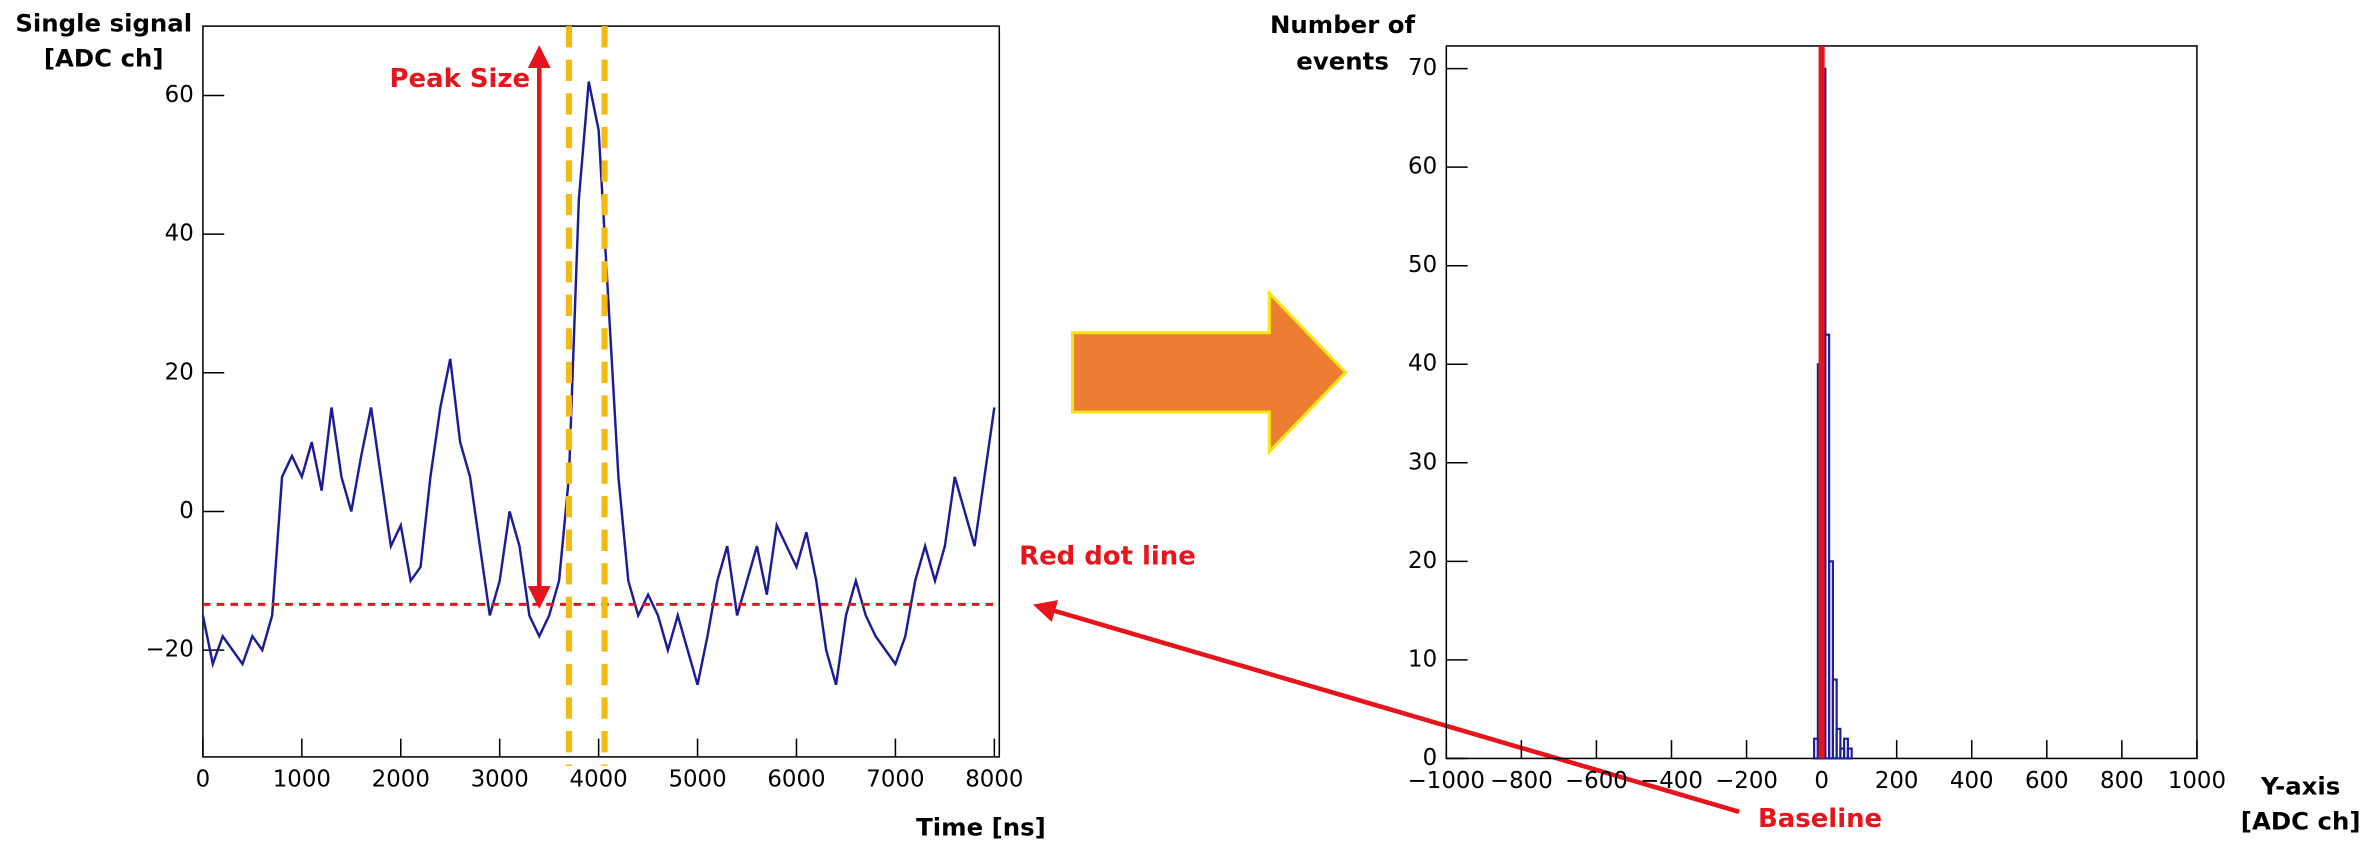 This screenshot has width=2380, height=841. What do you see at coordinates (1209, 372) in the screenshot?
I see `transition-arrow` at bounding box center [1209, 372].